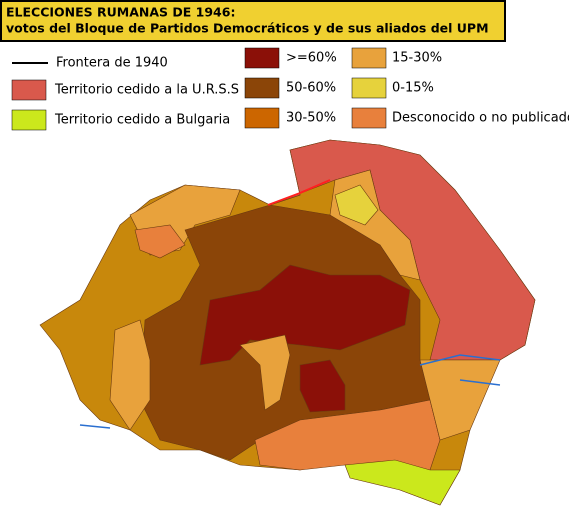 This screenshot has height=516, width=569. What do you see at coordinates (311, 58) in the screenshot?
I see `legend-label: >=60%` at bounding box center [311, 58].